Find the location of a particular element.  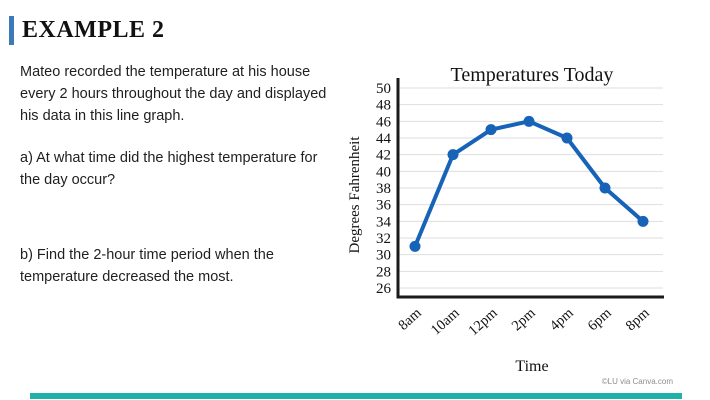

x-tick-label: 6pm is located at coordinates (600, 320).